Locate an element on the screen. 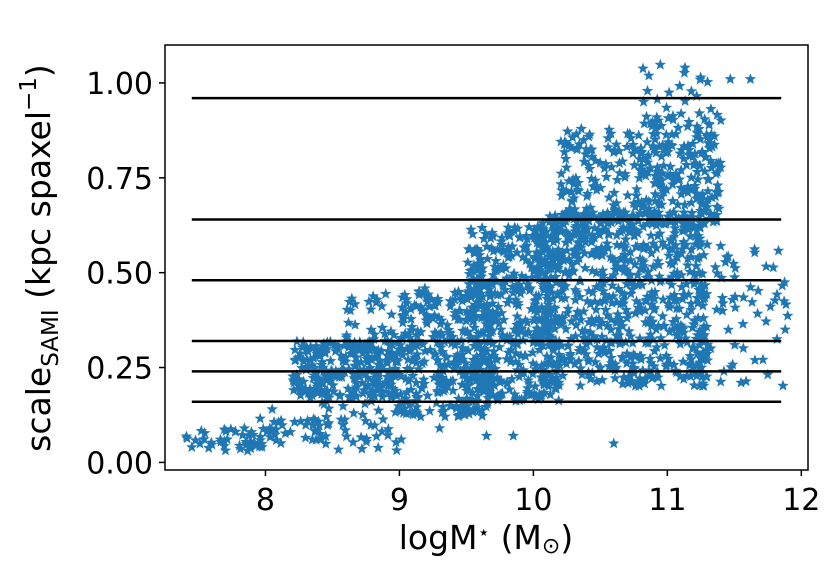  data-point-1951 is located at coordinates (572, 201).